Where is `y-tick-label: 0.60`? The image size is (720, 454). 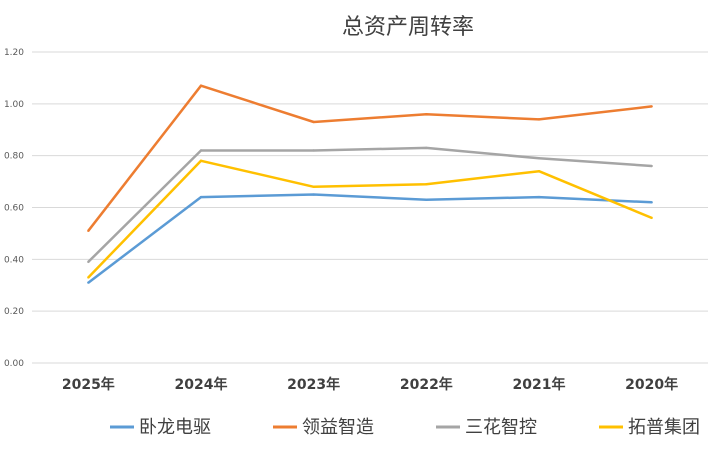
y-tick-label: 0.60 is located at coordinates (14, 209).